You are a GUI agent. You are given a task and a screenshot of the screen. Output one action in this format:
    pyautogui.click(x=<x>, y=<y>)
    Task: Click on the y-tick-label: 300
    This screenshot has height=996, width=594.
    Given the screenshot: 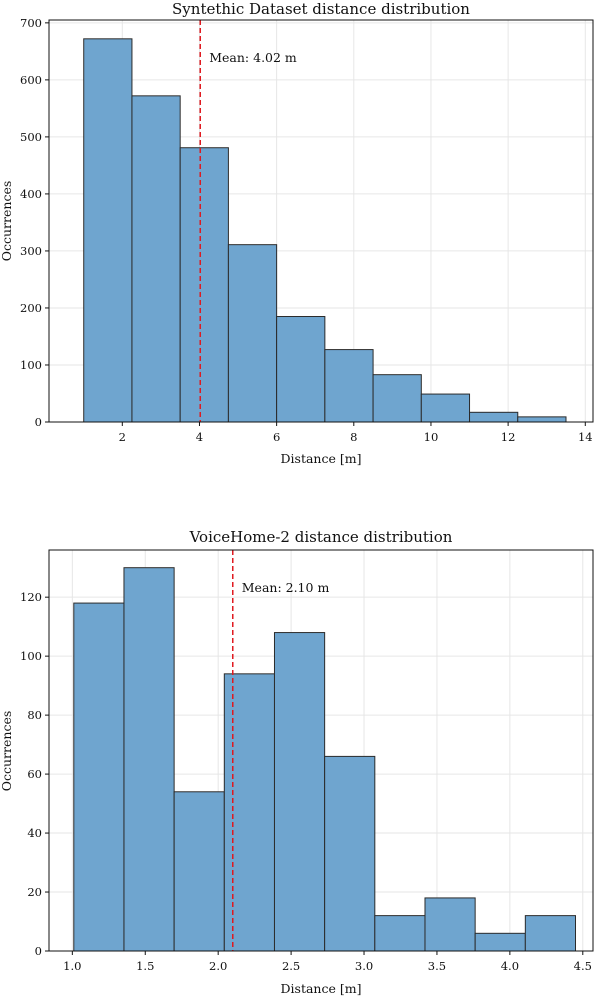 What is the action you would take?
    pyautogui.click(x=31, y=251)
    